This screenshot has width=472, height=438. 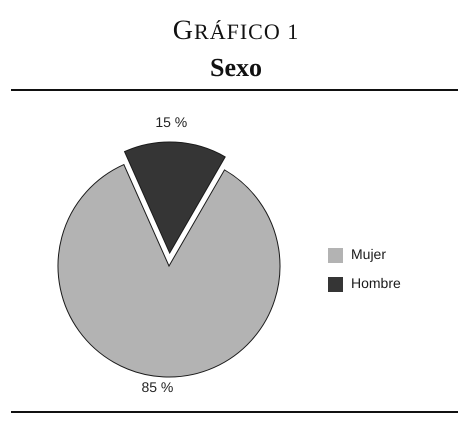 I want to click on chart-subtitle: Sexo, so click(x=236, y=68).